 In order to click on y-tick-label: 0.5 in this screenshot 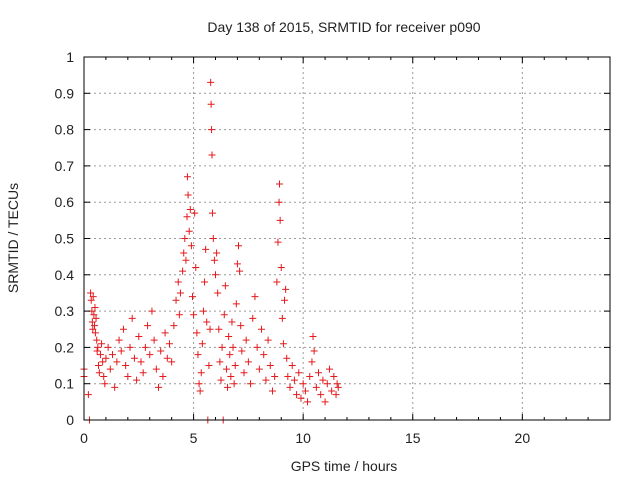, I will do `click(65, 239)`.